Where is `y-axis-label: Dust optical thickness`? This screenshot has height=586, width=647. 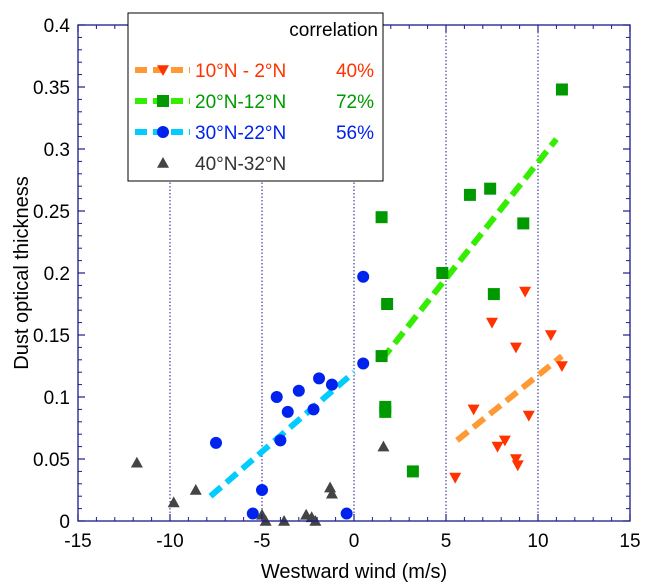
y-axis-label: Dust optical thickness is located at coordinates (22, 272).